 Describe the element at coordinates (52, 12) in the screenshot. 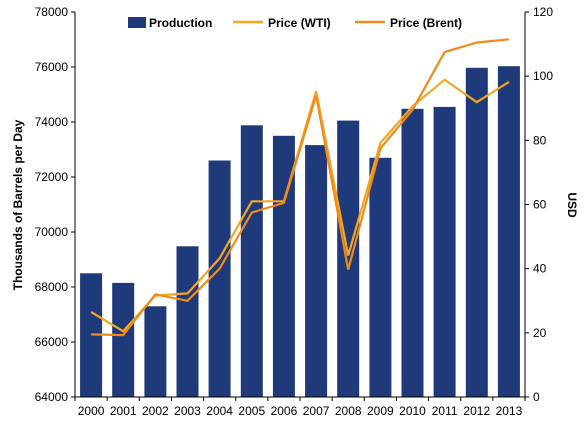

I see `left-tick-label: 78000` at that location.